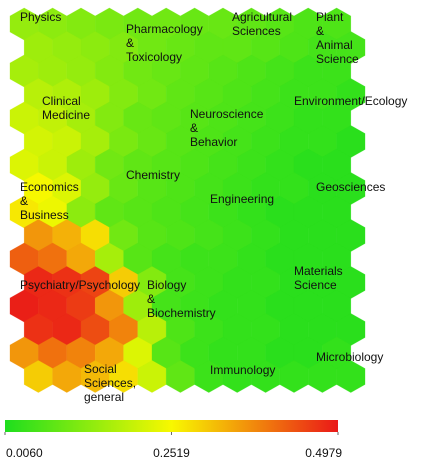  Describe the element at coordinates (242, 370) in the screenshot. I see `region-label: Immunology` at that location.